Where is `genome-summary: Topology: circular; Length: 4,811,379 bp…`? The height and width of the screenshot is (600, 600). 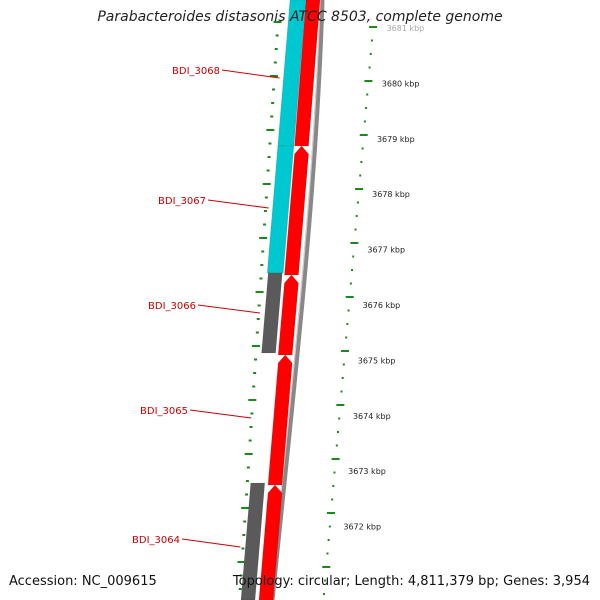 genome-summary: Topology: circular; Length: 4,811,379 bp… is located at coordinates (411, 581).